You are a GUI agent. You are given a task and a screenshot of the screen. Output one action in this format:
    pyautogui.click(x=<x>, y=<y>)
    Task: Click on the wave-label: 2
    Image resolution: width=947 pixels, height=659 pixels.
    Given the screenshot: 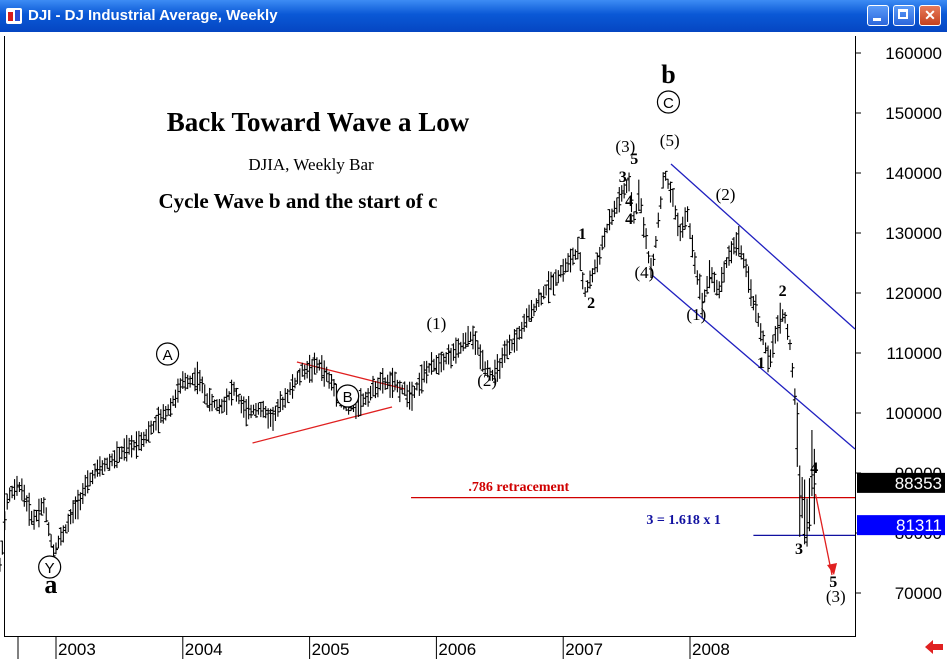 What is the action you would take?
    pyautogui.click(x=783, y=291)
    